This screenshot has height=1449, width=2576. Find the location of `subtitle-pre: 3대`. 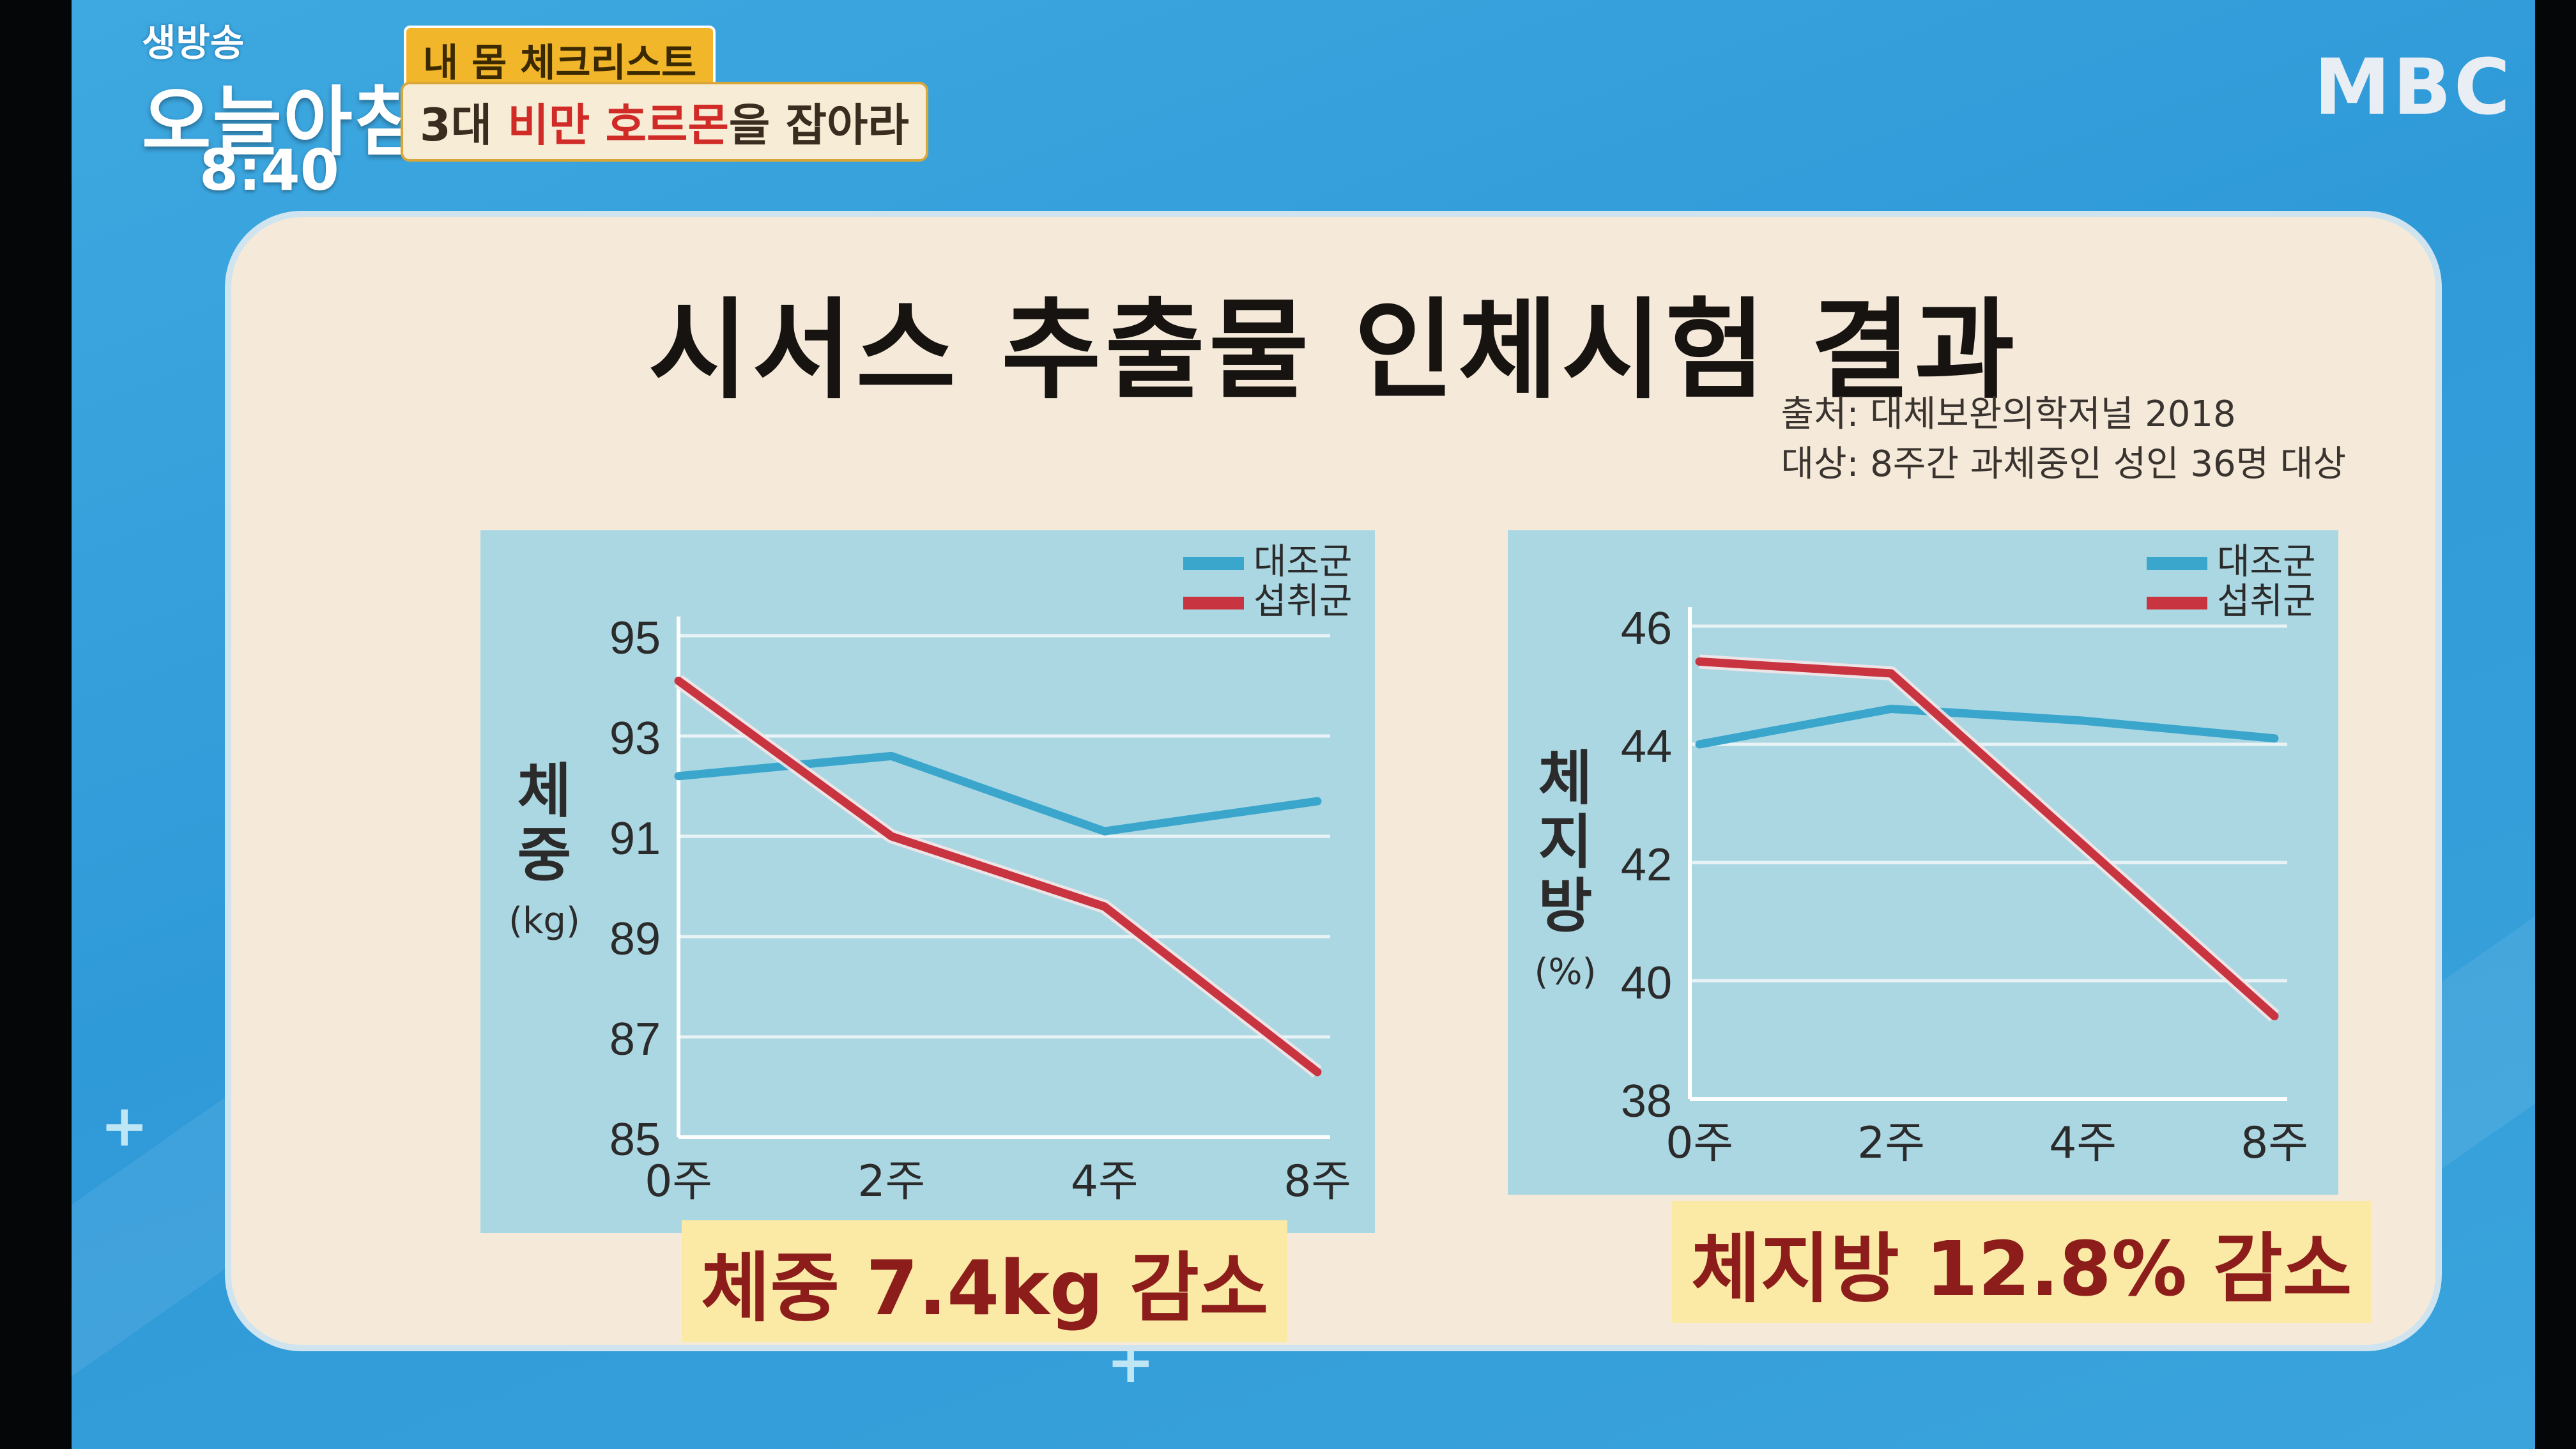

subtitle-pre: 3대 is located at coordinates (464, 125).